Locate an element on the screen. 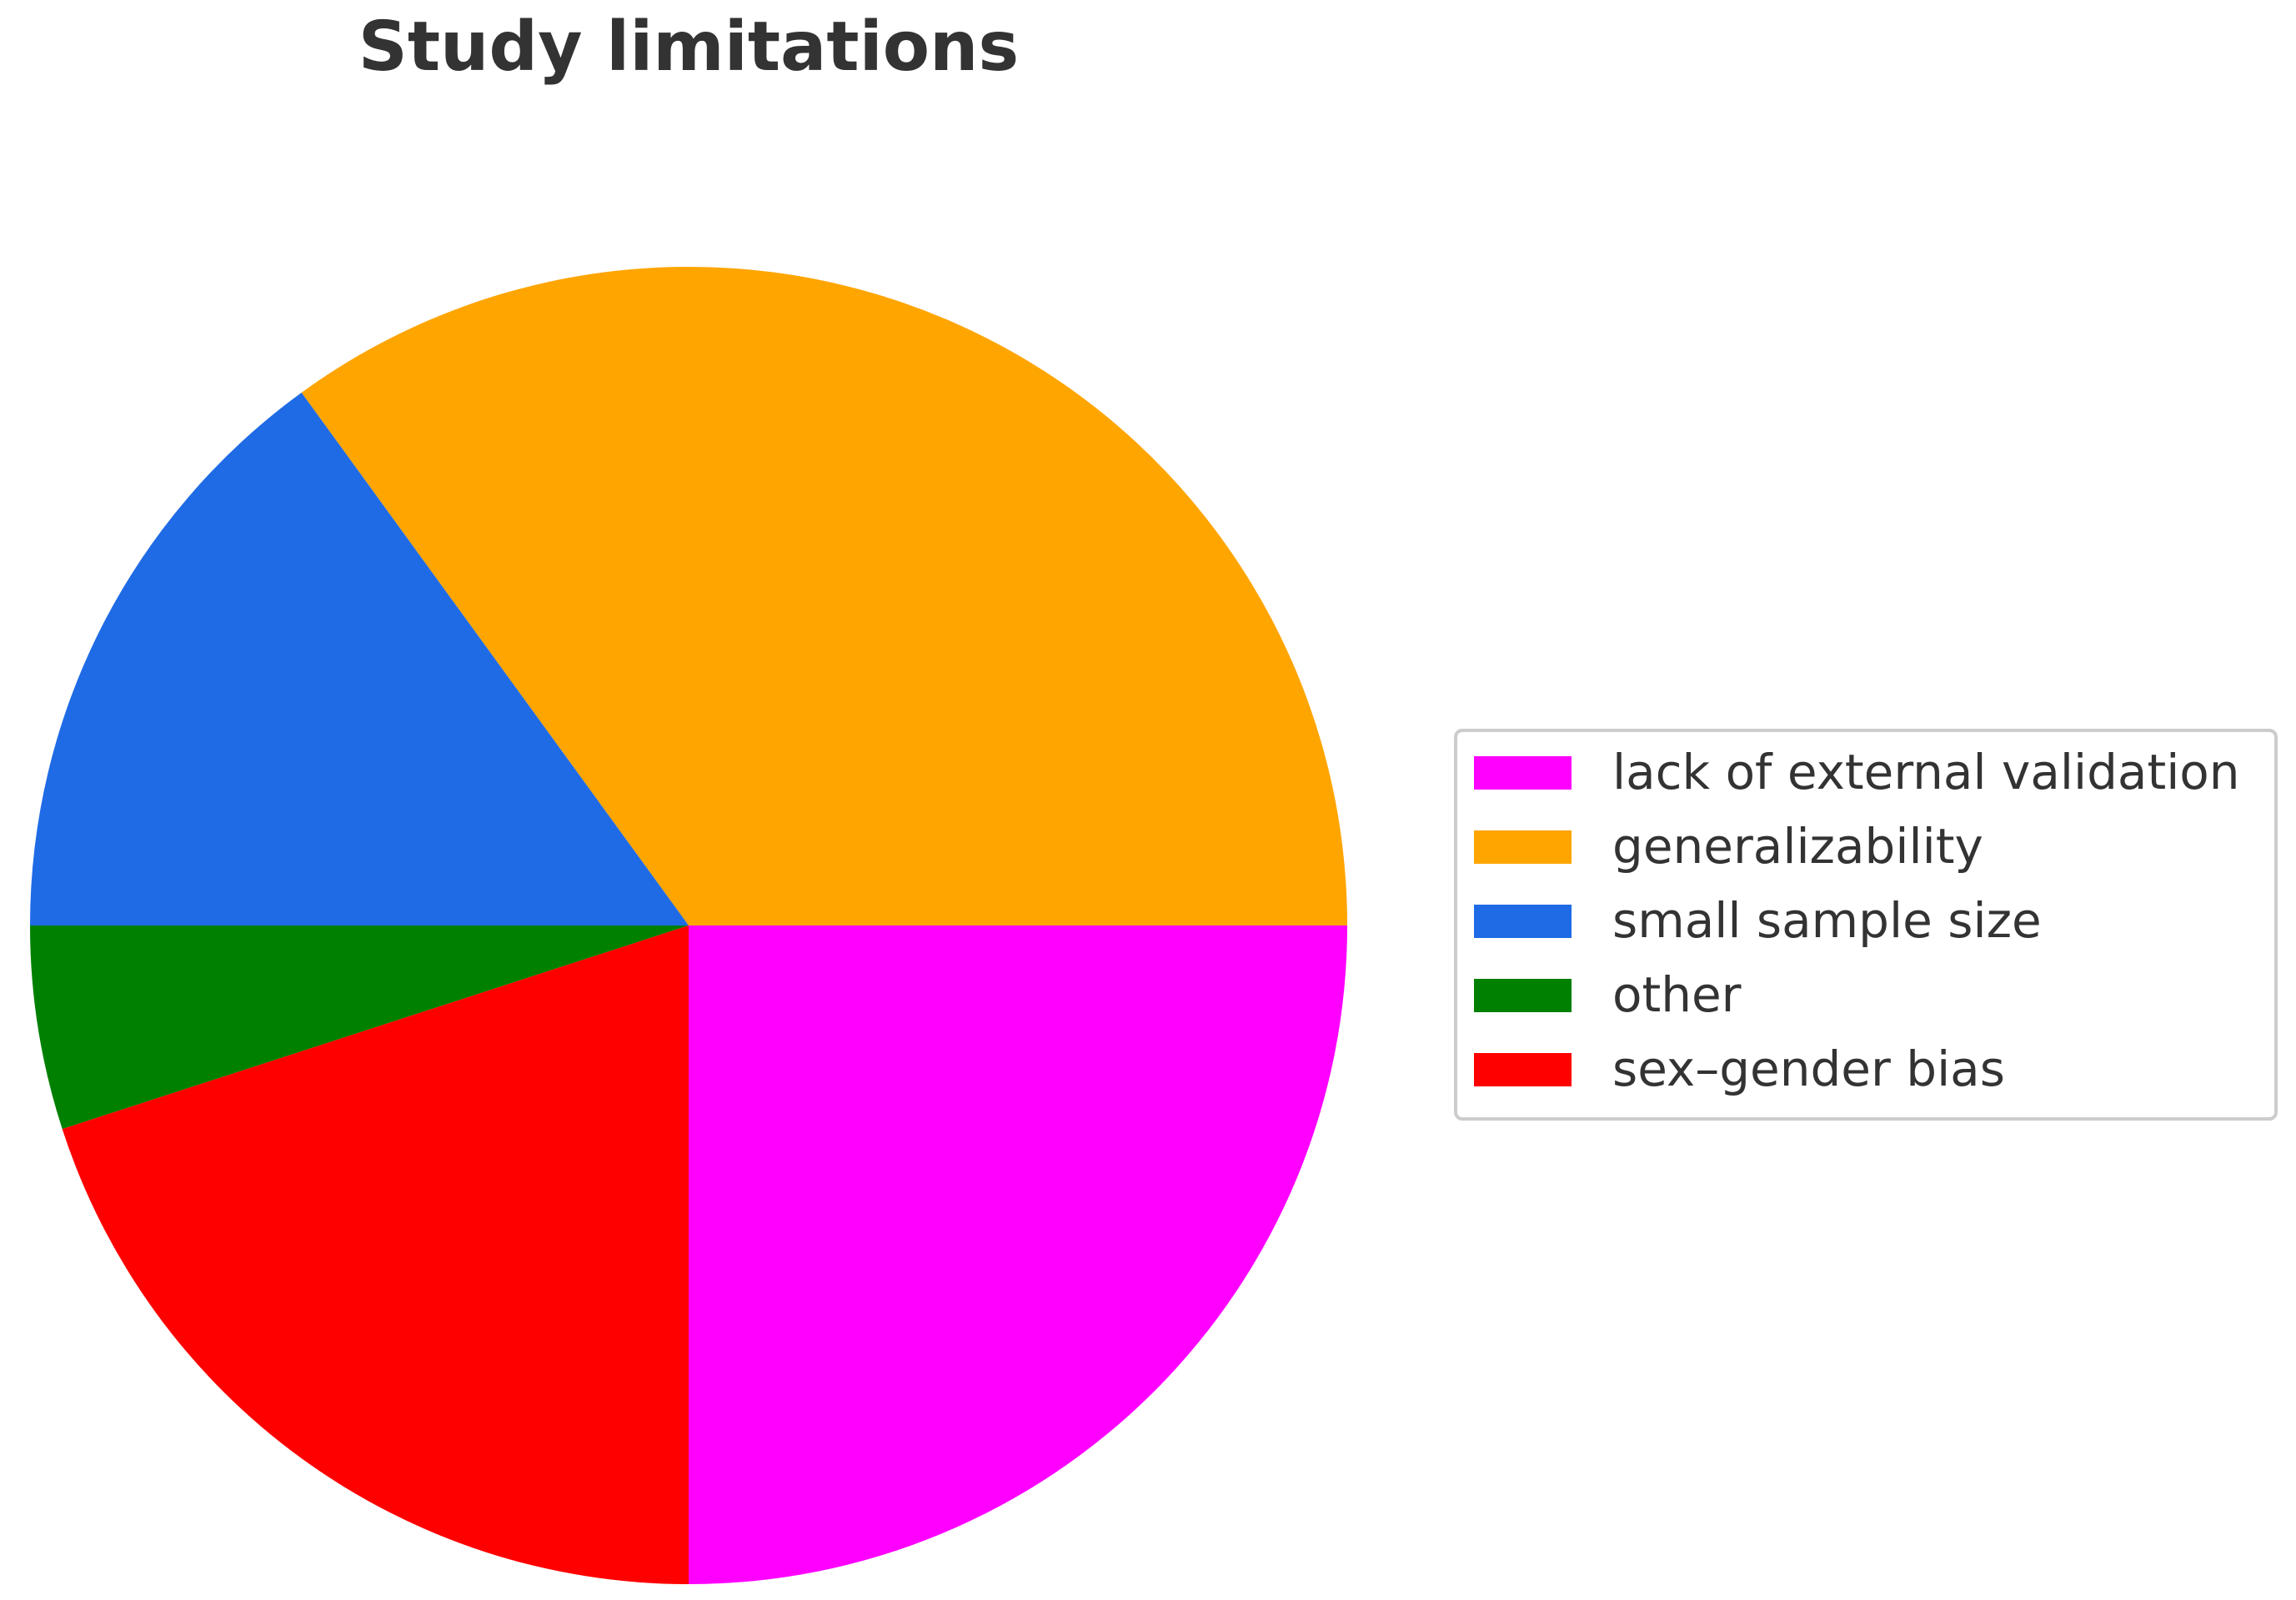 The image size is (2296, 1600). chart-title: Study limitations is located at coordinates (689, 48).